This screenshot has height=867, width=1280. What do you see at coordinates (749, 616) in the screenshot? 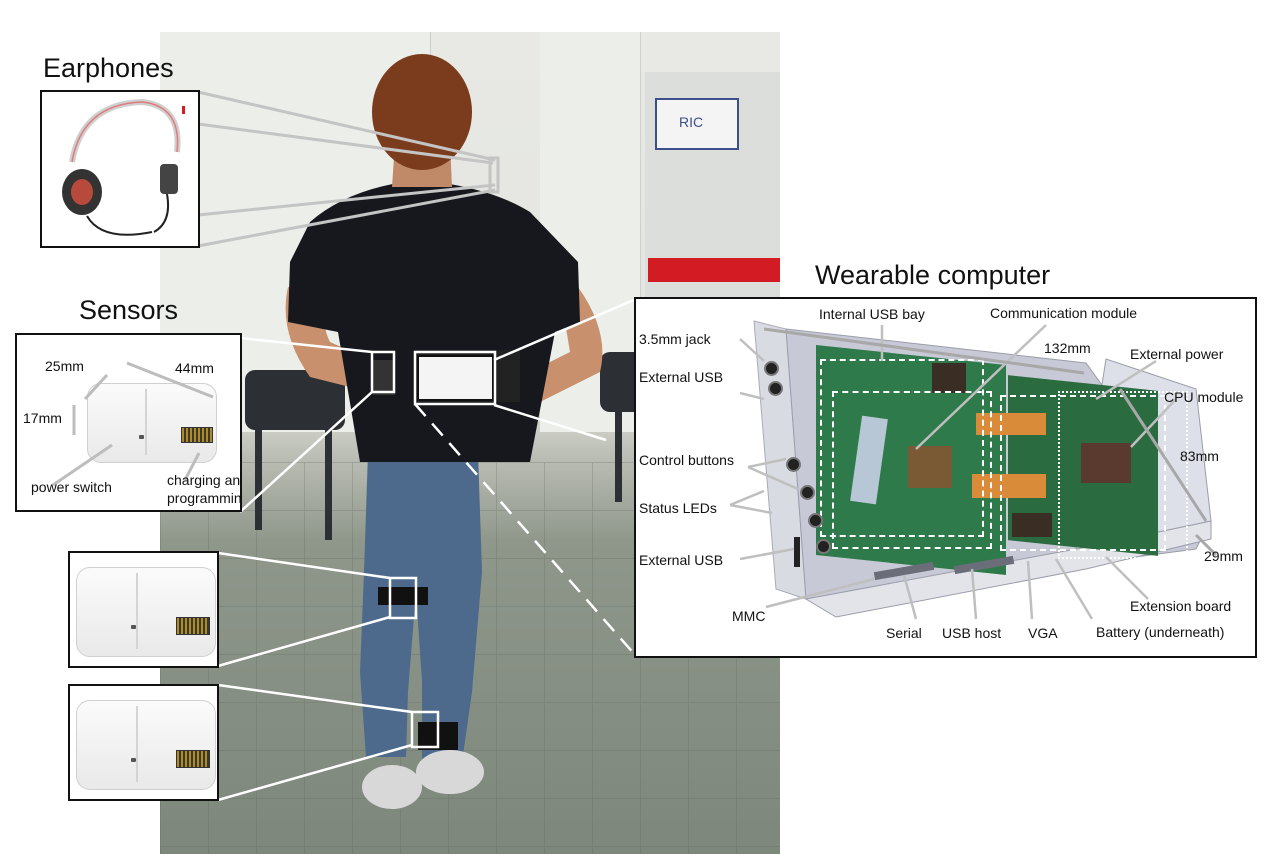
I see `mmc-label: MMC` at bounding box center [749, 616].